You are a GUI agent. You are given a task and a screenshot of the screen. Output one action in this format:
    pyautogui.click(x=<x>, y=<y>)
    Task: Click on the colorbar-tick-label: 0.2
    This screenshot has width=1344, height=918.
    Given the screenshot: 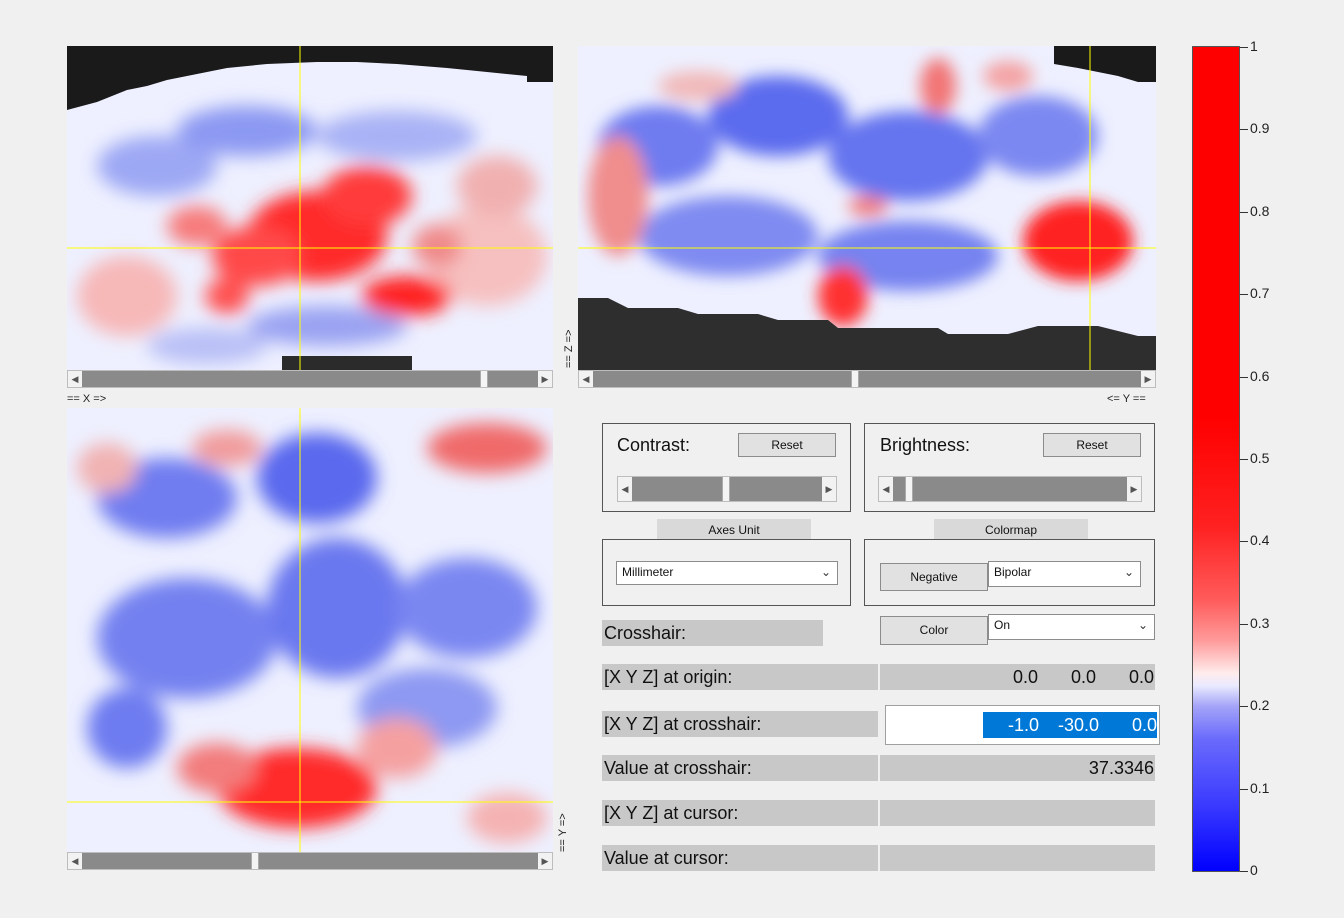 What is the action you would take?
    pyautogui.click(x=1260, y=705)
    